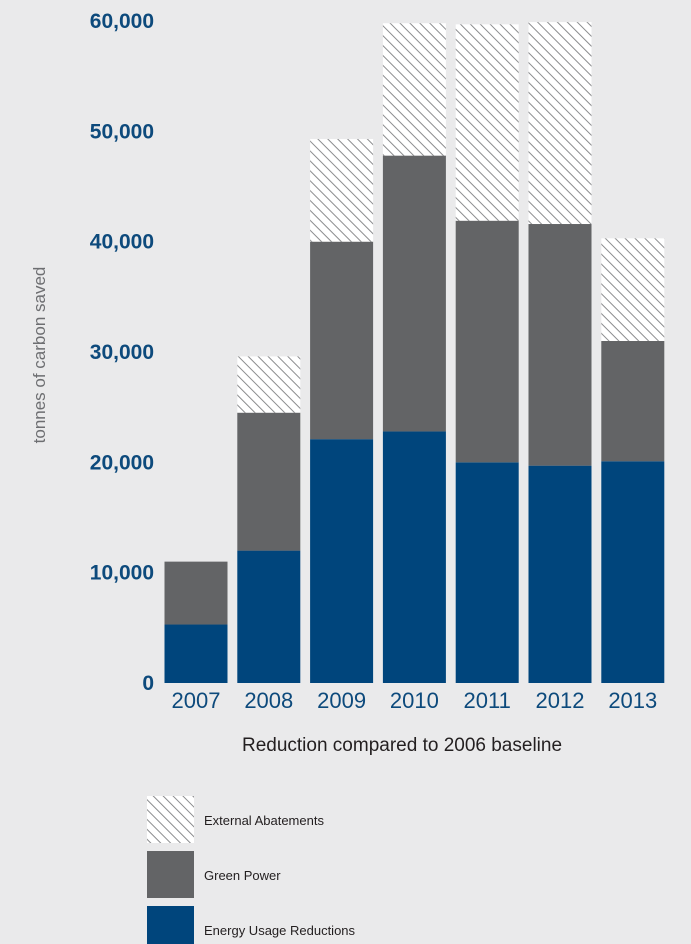 This screenshot has width=691, height=944. What do you see at coordinates (170, 925) in the screenshot?
I see `legend-swatch-energy-usage-reductions` at bounding box center [170, 925].